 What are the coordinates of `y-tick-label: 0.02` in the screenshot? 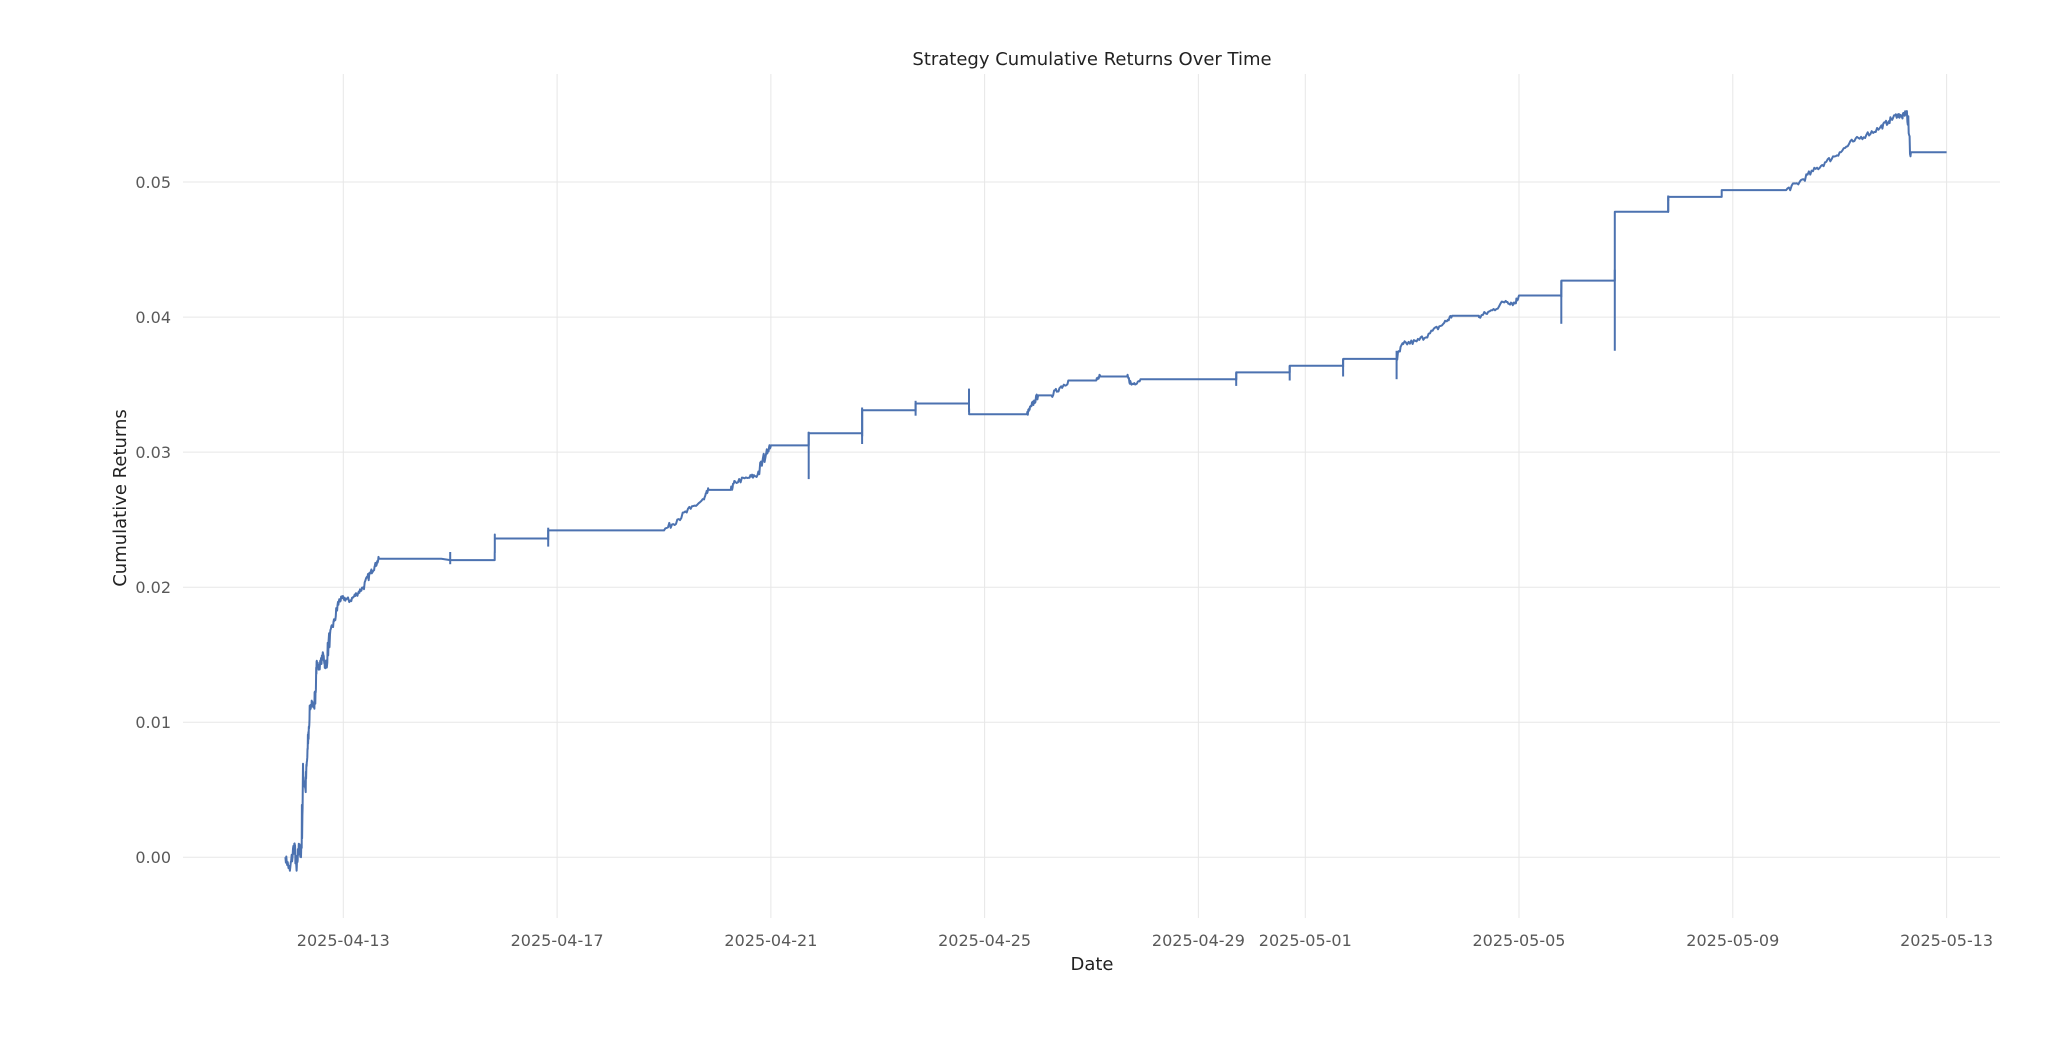 It's located at (153, 587).